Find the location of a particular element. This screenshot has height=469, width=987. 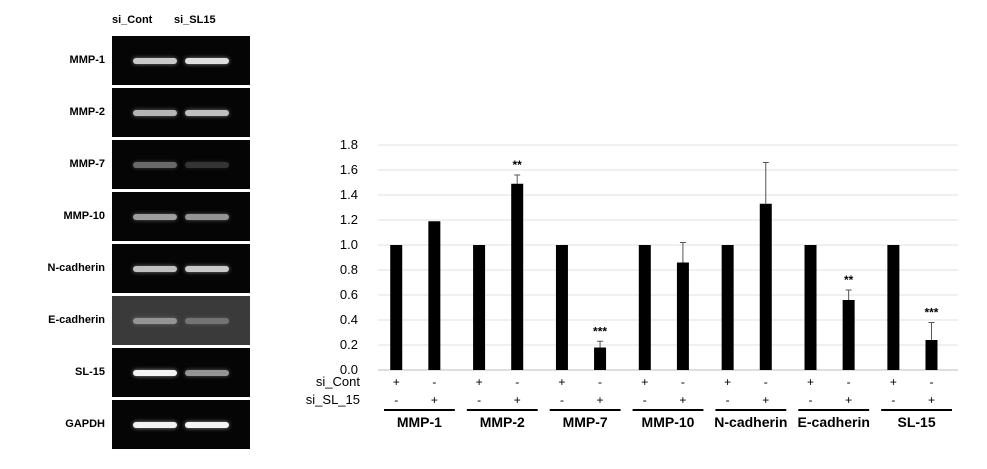

x-category-label: MMP-10 is located at coordinates (668, 422).